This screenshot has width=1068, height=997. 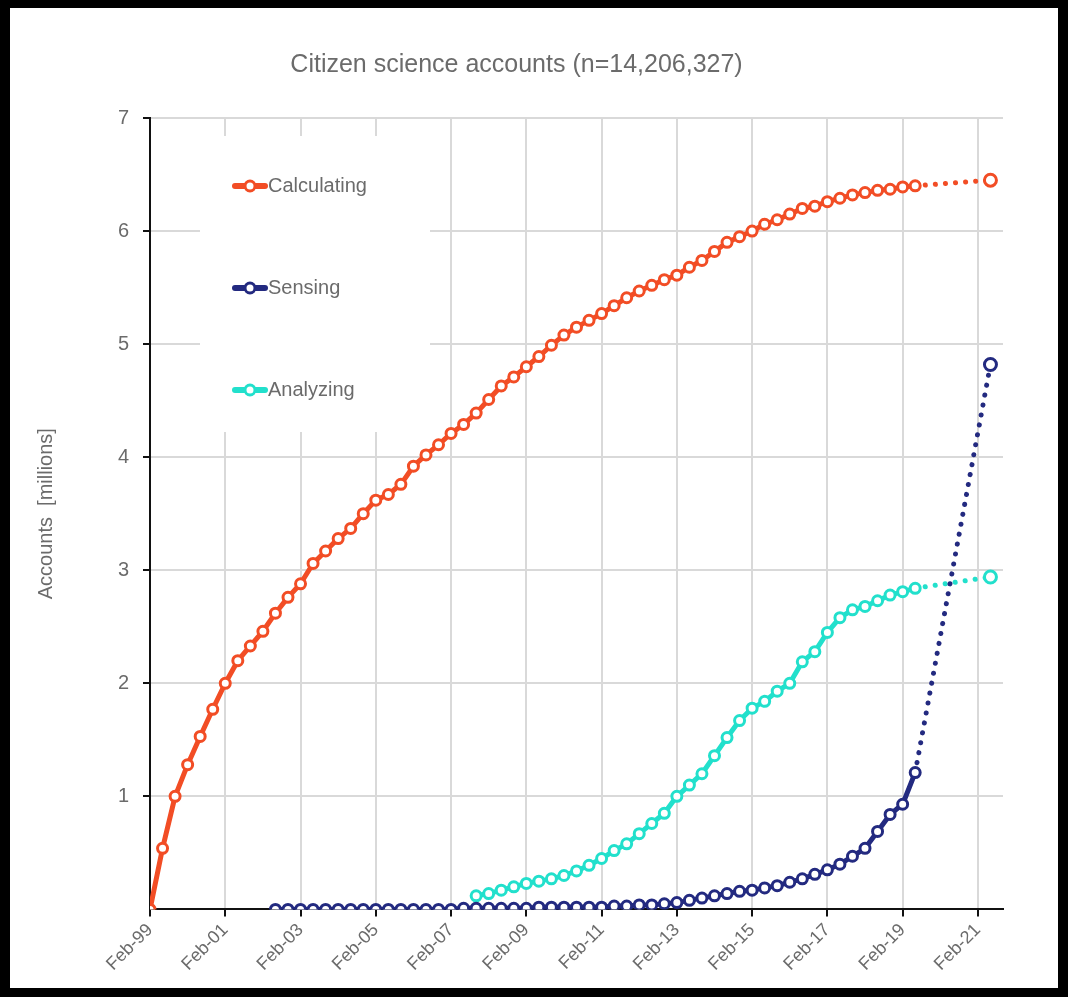 What do you see at coordinates (311, 388) in the screenshot?
I see `legend-label: Analyzing` at bounding box center [311, 388].